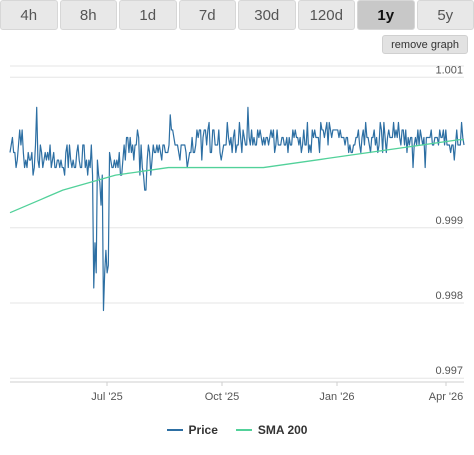  Describe the element at coordinates (267, 15) in the screenshot. I see `tab-30d: 30d` at that location.